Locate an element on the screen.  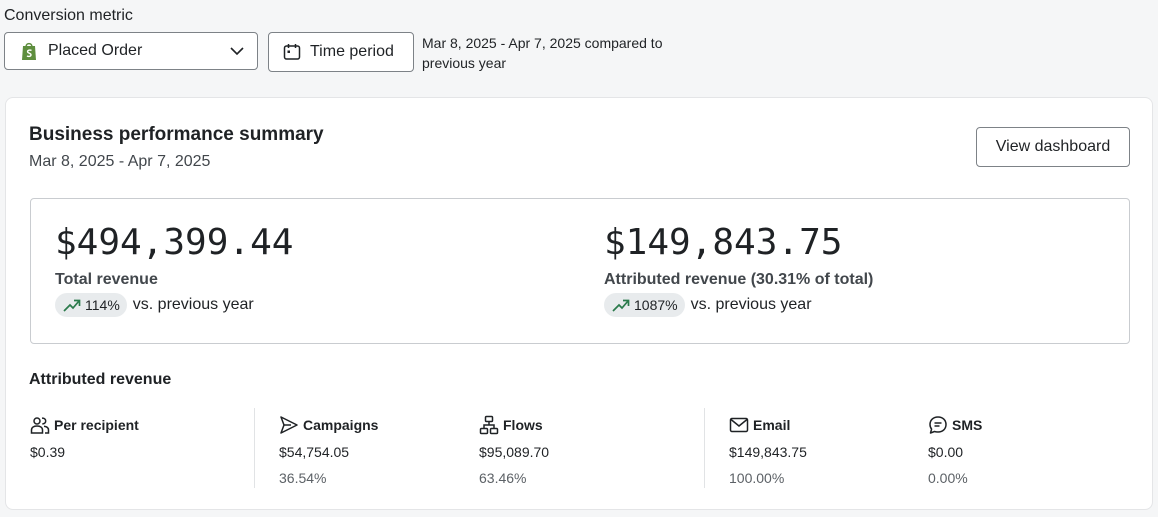
send-icon is located at coordinates (289, 425).